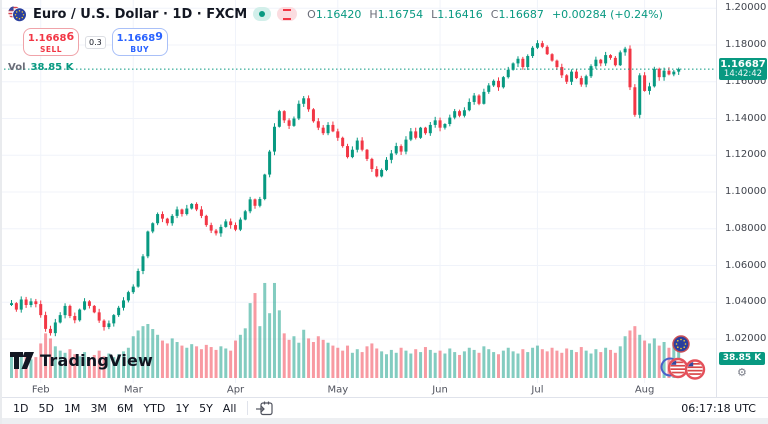 Image resolution: width=768 pixels, height=424 pixels. Describe the element at coordinates (41, 390) in the screenshot. I see `time-axis-month-label: Feb` at that location.